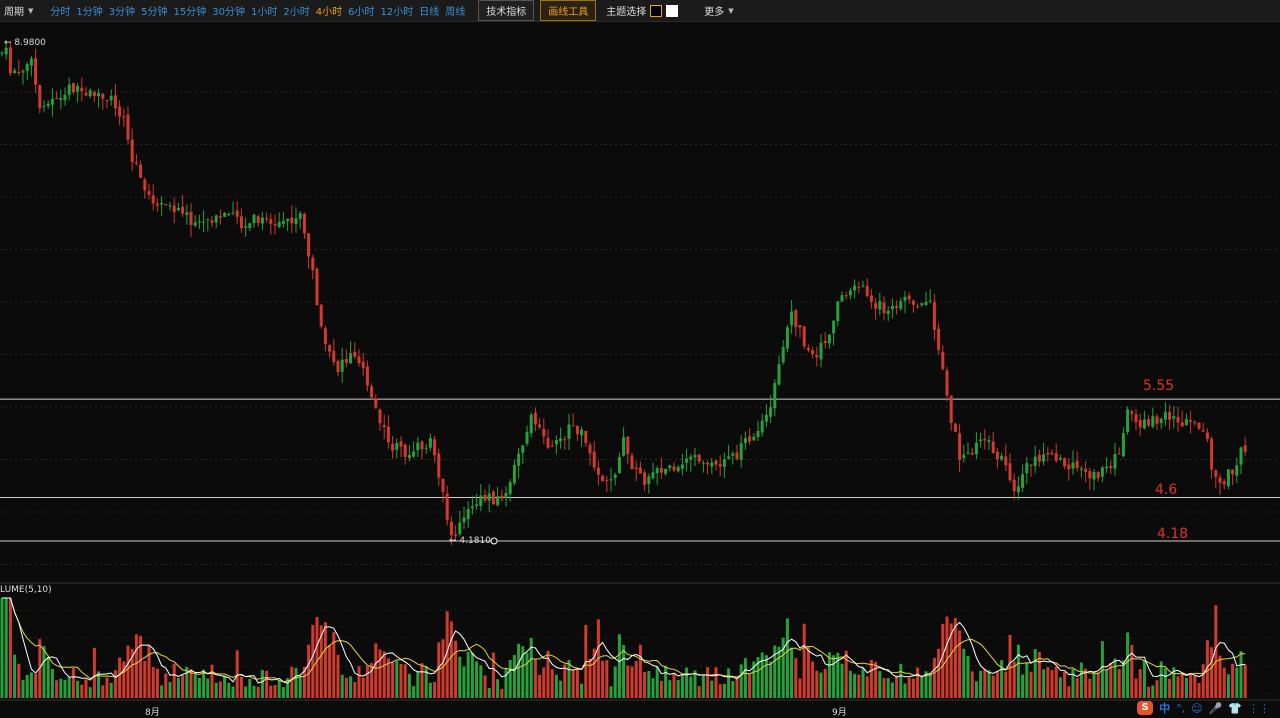 This screenshot has width=1280, height=718. What do you see at coordinates (89, 12) in the screenshot?
I see `period-option: 1分钟` at bounding box center [89, 12].